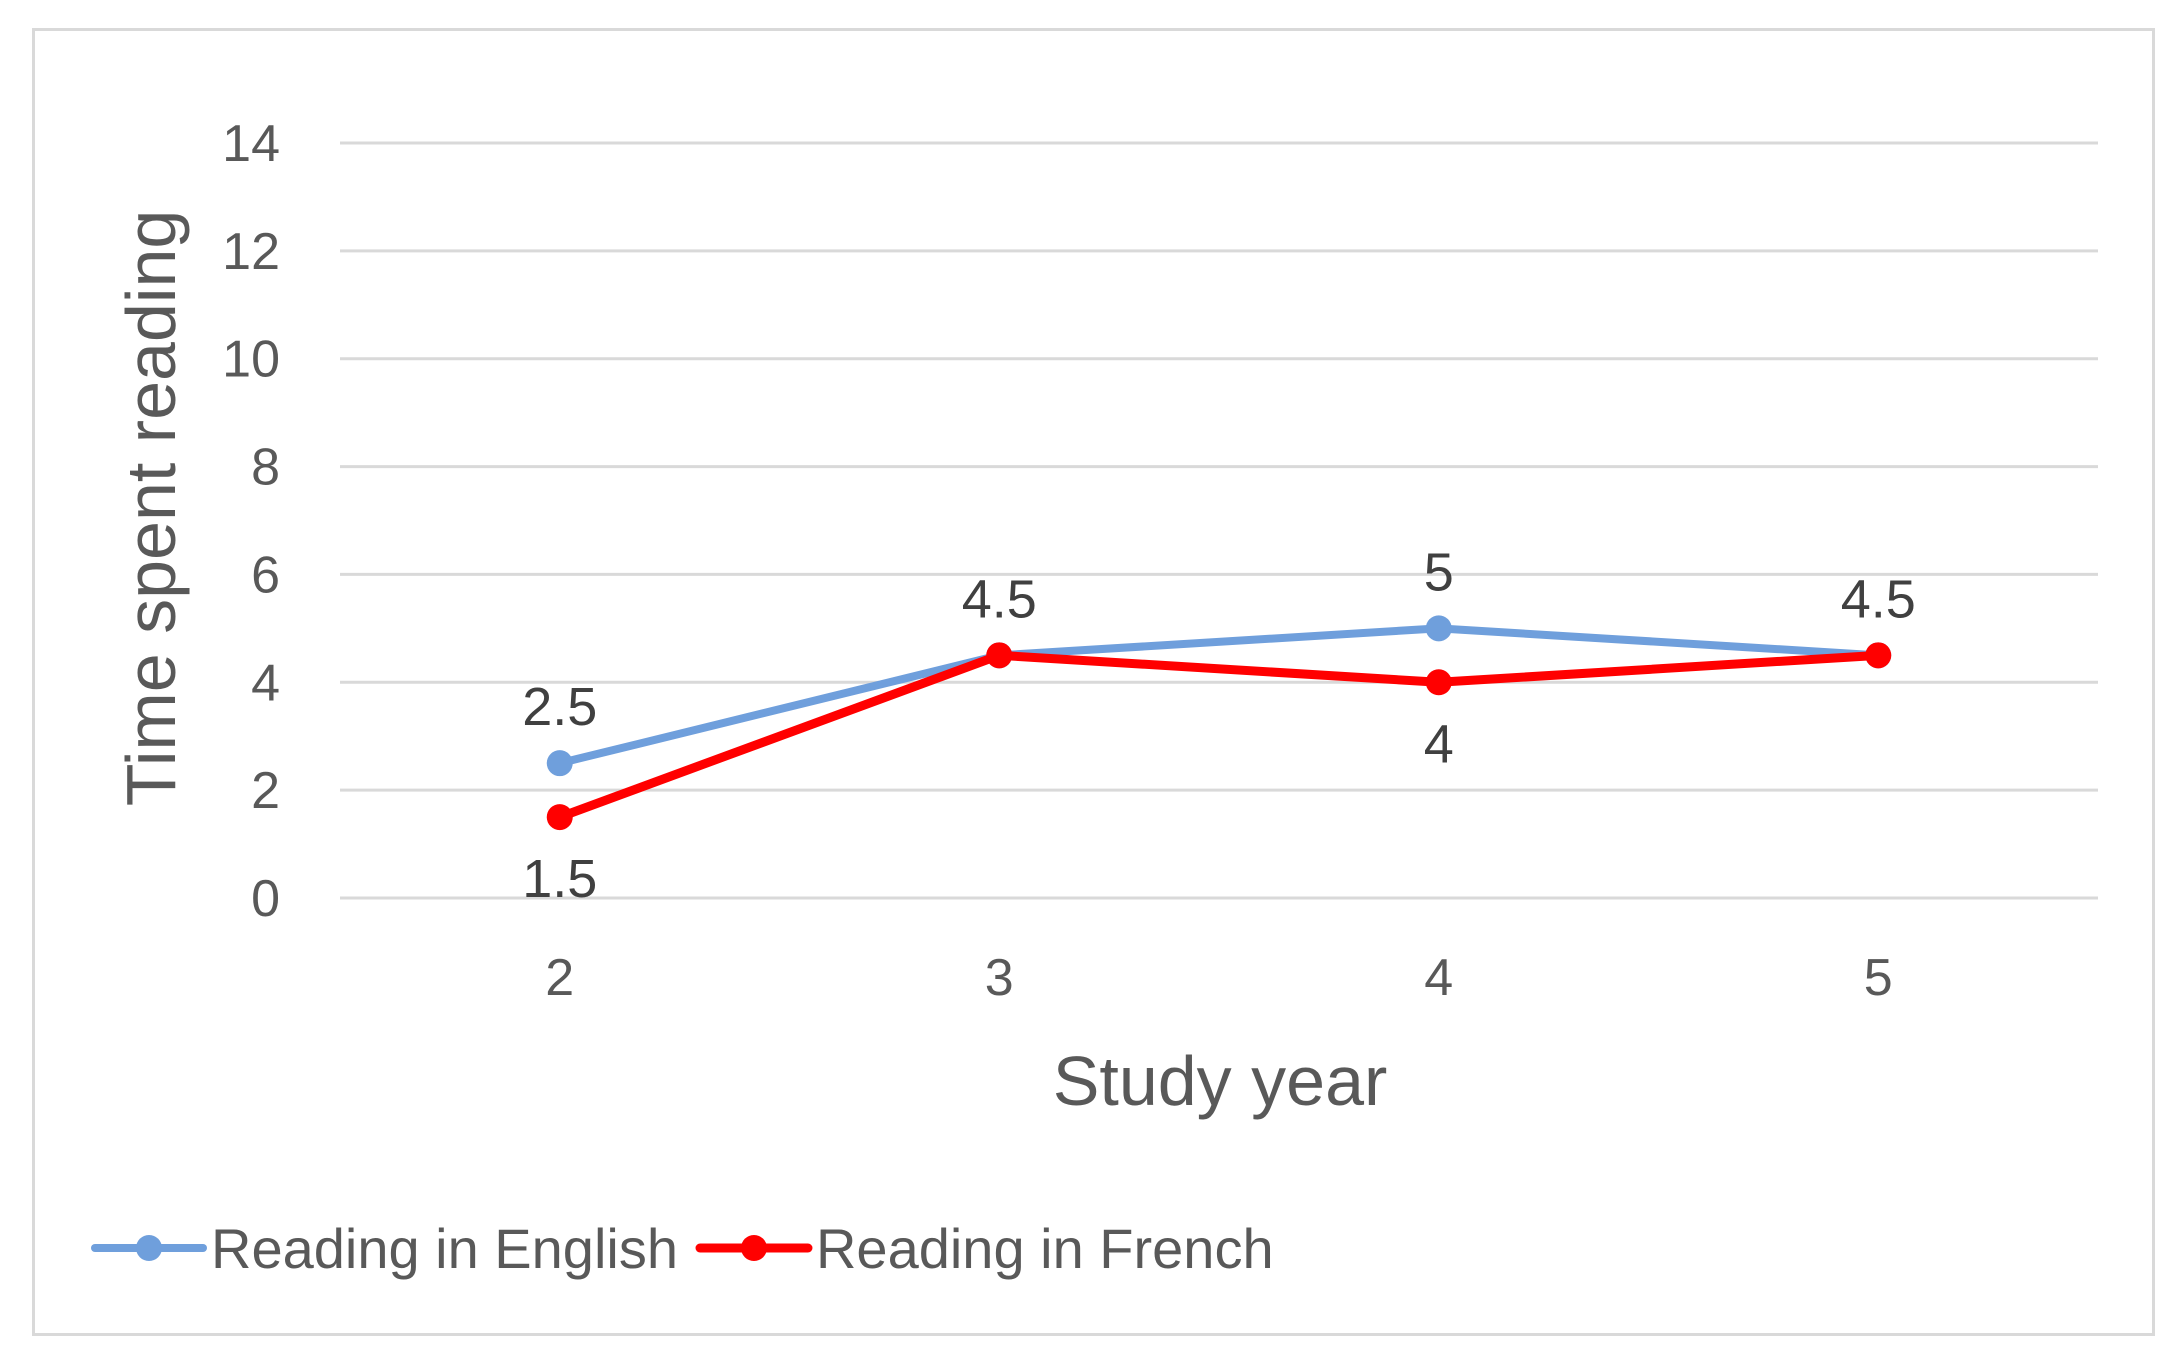  I want to click on y-tick-label: 0, so click(265, 899).